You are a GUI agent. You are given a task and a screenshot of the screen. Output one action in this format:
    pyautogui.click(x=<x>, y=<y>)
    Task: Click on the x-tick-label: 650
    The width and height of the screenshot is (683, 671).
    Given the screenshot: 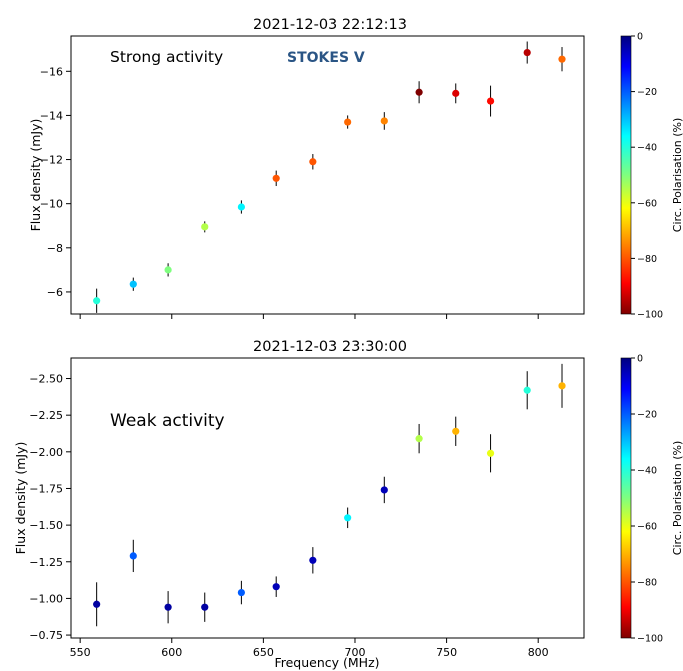 What is the action you would take?
    pyautogui.click(x=263, y=652)
    